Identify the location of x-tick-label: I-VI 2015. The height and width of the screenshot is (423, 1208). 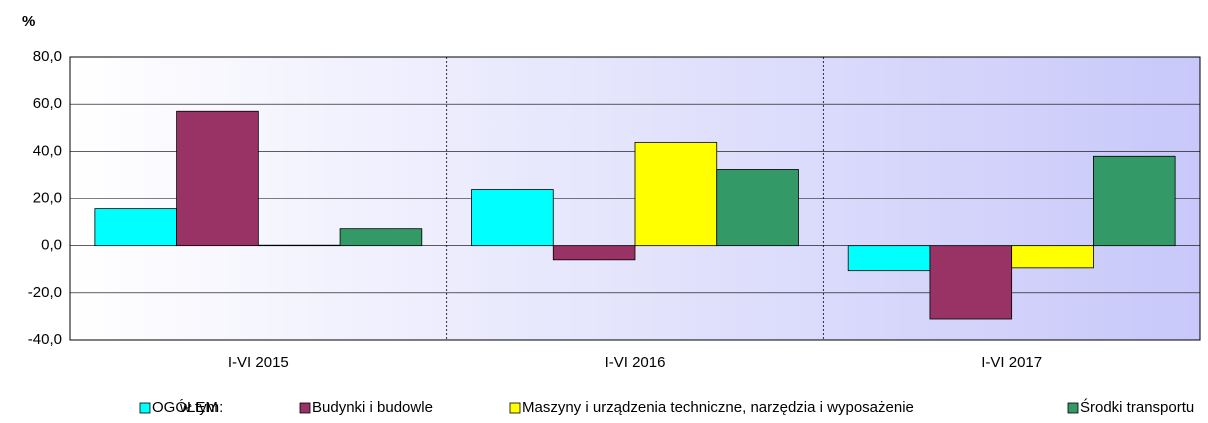
(258, 362).